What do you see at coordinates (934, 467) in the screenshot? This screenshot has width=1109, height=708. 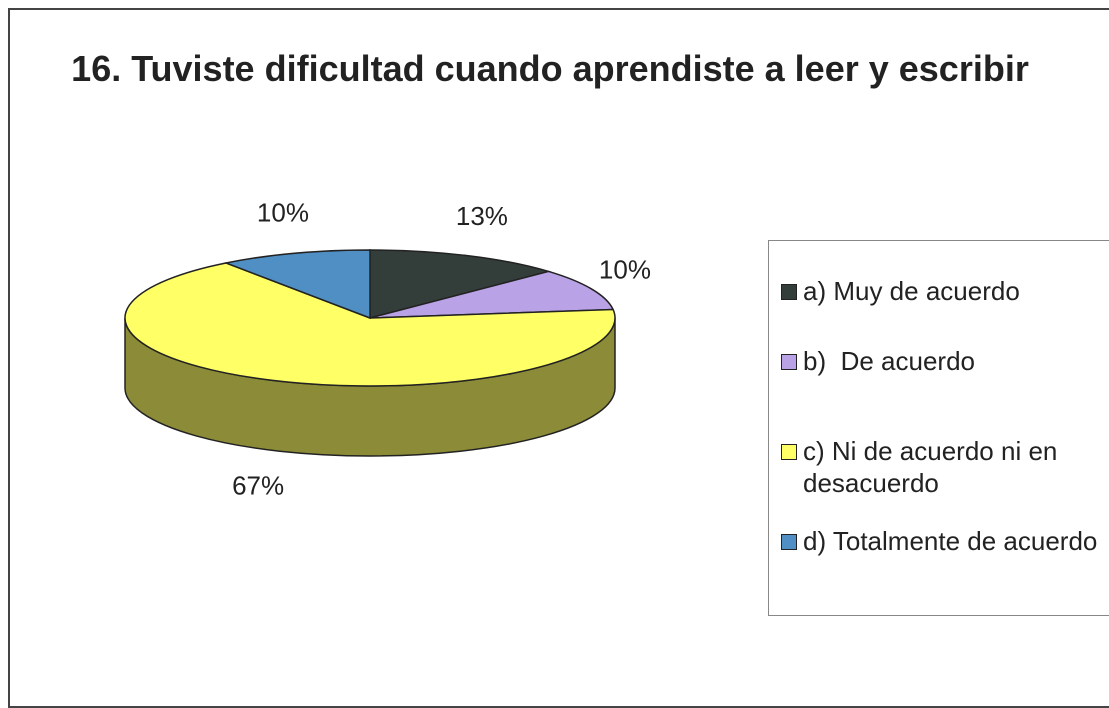 I see `legend-label: c) Ni de acuerdo ni en desacuerdo` at bounding box center [934, 467].